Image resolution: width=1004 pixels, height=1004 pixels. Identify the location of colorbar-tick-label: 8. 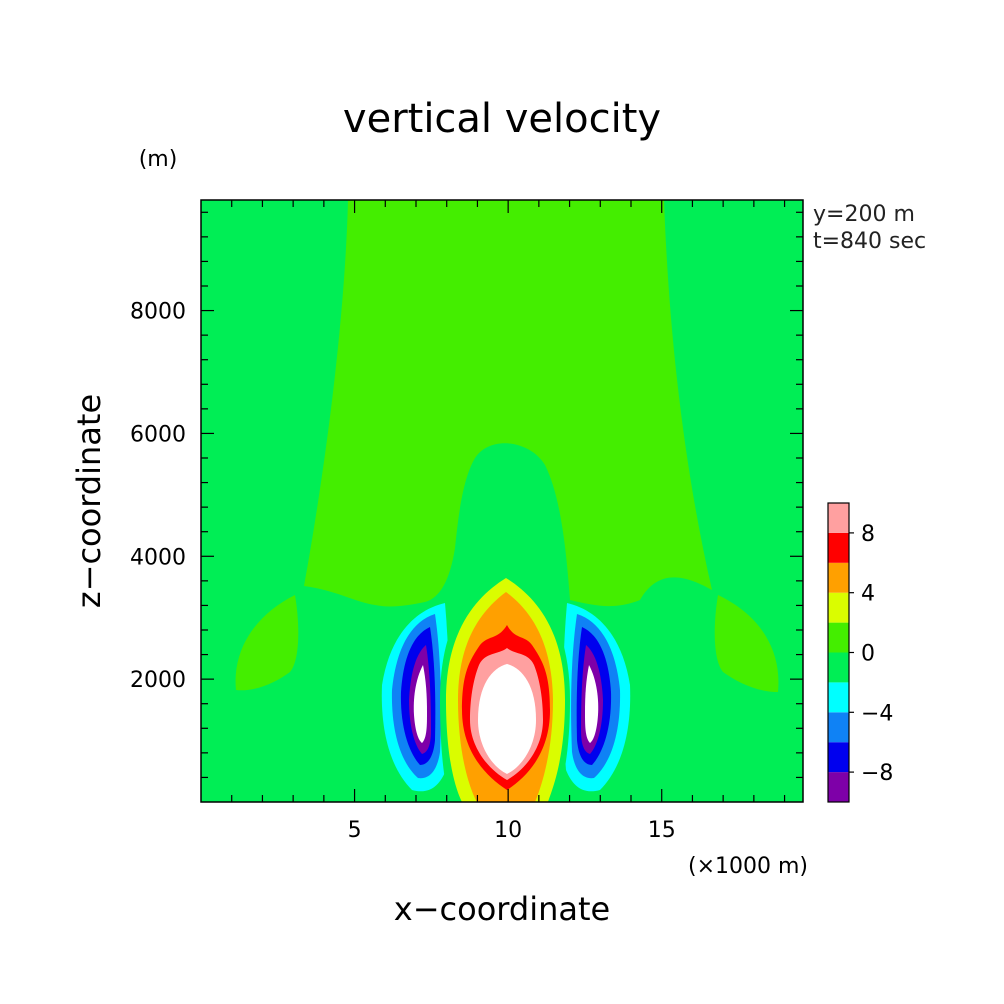
(868, 534).